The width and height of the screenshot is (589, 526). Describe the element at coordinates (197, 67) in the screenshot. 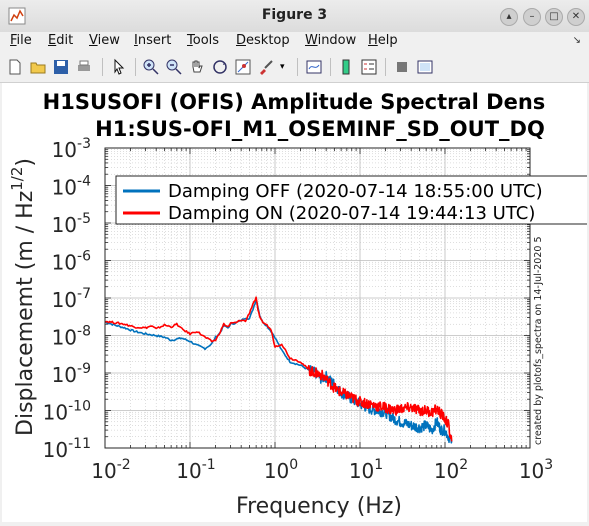

I see `pan-hand-icon` at that location.